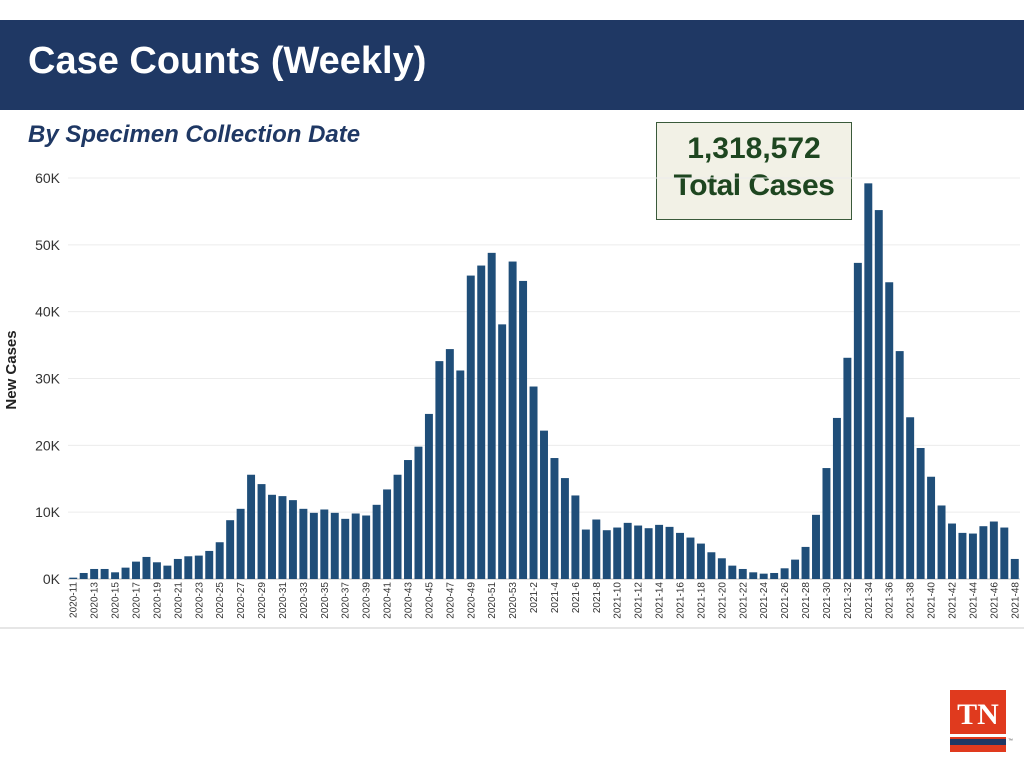  What do you see at coordinates (450, 600) in the screenshot?
I see `x-tick-label: 2020-47` at bounding box center [450, 600].